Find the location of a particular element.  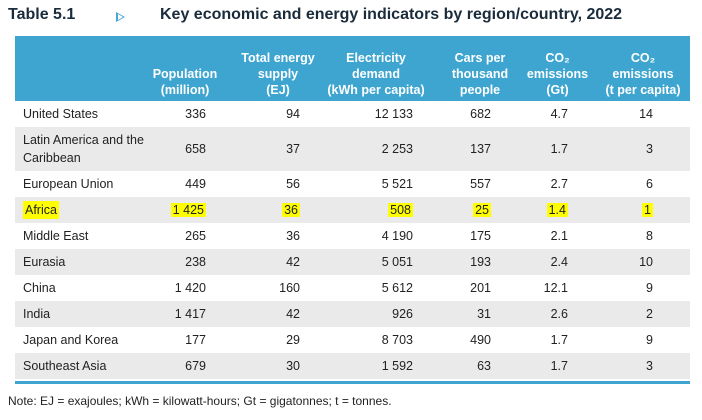

cell-value: 6 is located at coordinates (649, 184).